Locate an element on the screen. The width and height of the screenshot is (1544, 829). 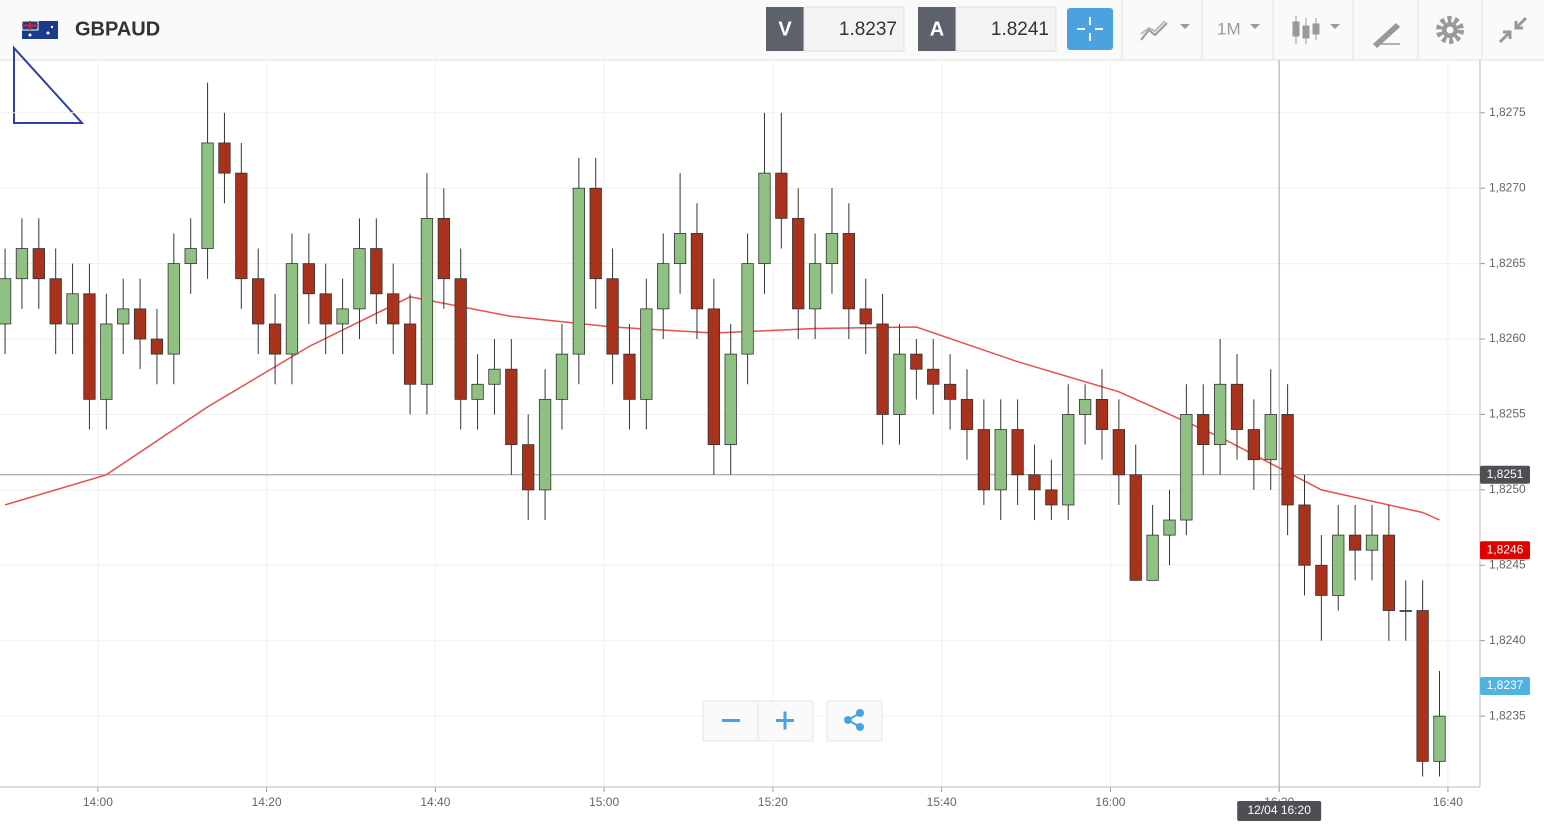
candle-button is located at coordinates (1316, 30).